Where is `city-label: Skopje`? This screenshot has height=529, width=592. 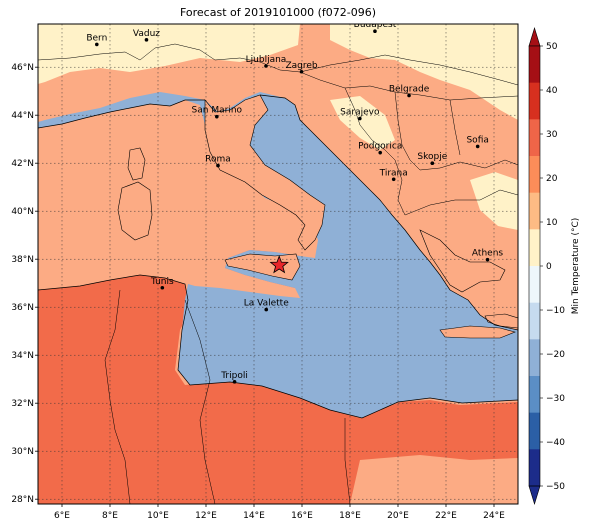
city-label: Skopje is located at coordinates (432, 157).